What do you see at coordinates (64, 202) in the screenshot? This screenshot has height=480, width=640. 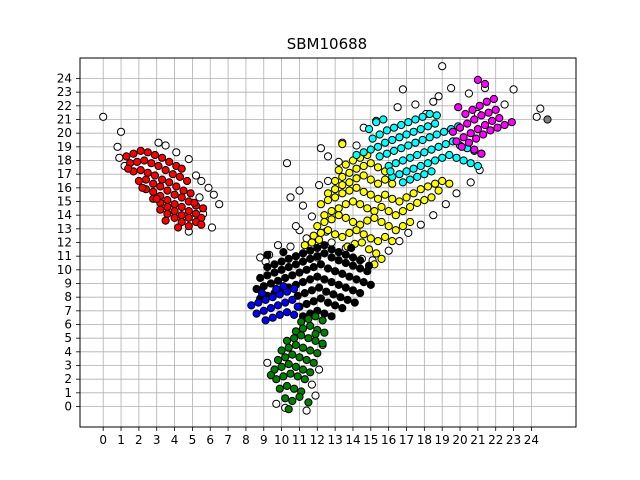 I see `y-tick-label: 15` at bounding box center [64, 202].